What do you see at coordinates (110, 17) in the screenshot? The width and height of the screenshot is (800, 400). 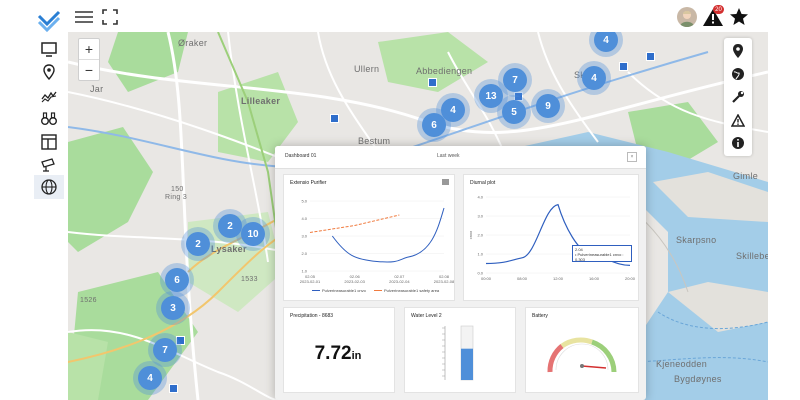 I see `fullscreen-icon` at bounding box center [110, 17].